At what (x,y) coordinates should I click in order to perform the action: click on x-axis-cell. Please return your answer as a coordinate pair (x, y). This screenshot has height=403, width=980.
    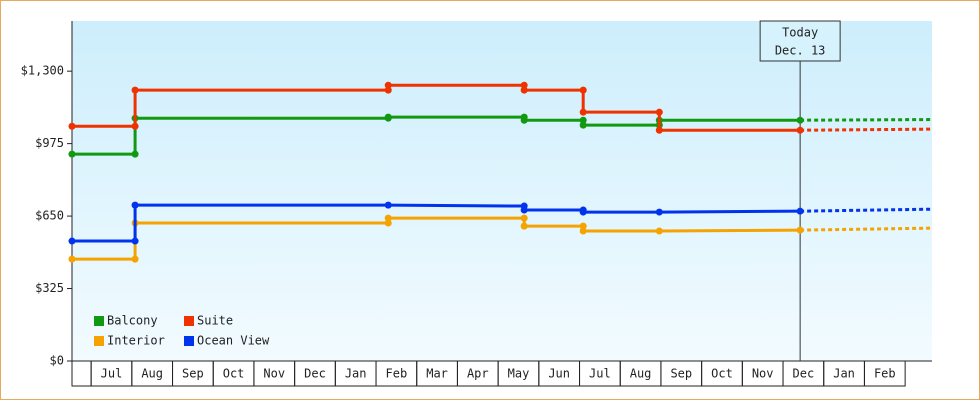
    Looking at the image, I should click on (81, 373).